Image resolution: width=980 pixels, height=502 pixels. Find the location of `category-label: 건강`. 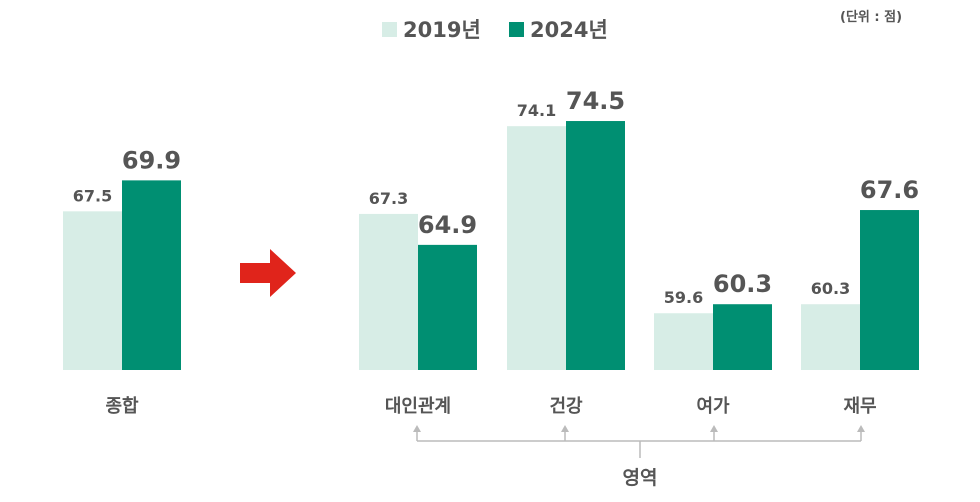

category-label: 건강 is located at coordinates (566, 406).